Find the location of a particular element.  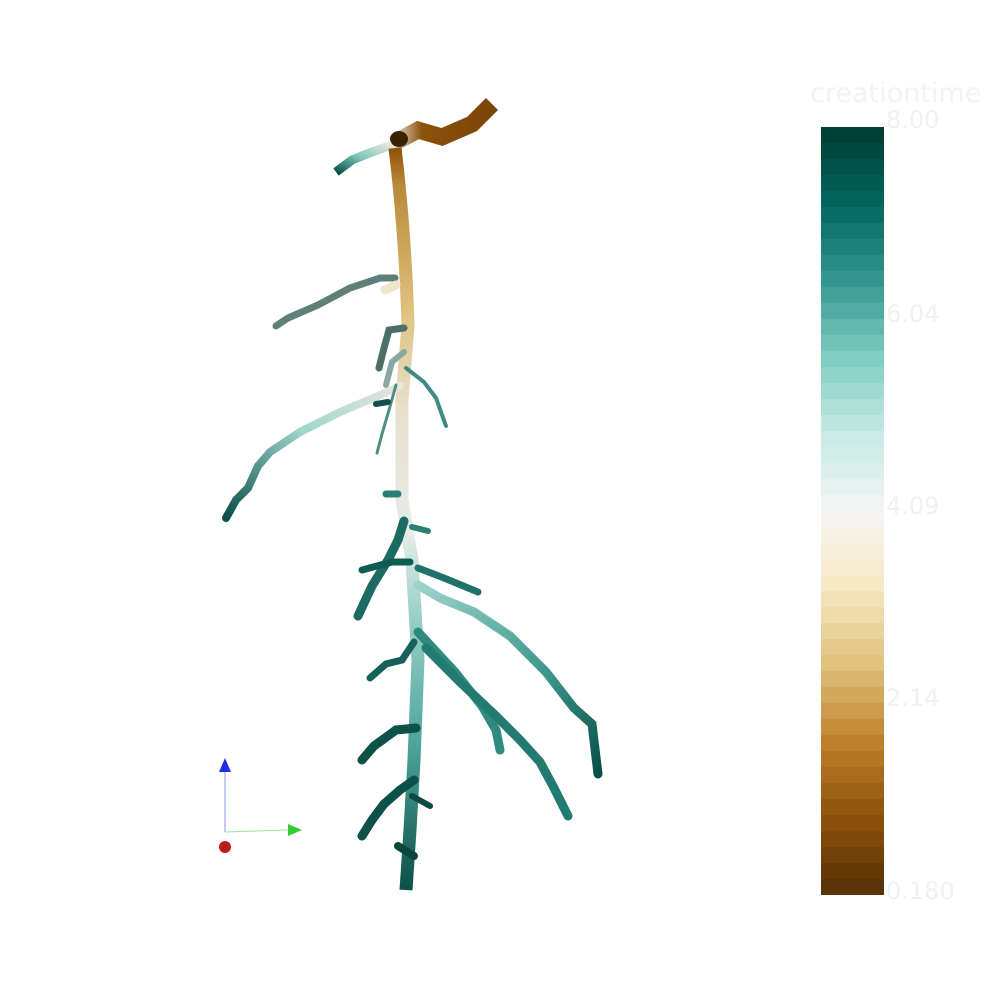

taproot is located at coordinates (406, 519).